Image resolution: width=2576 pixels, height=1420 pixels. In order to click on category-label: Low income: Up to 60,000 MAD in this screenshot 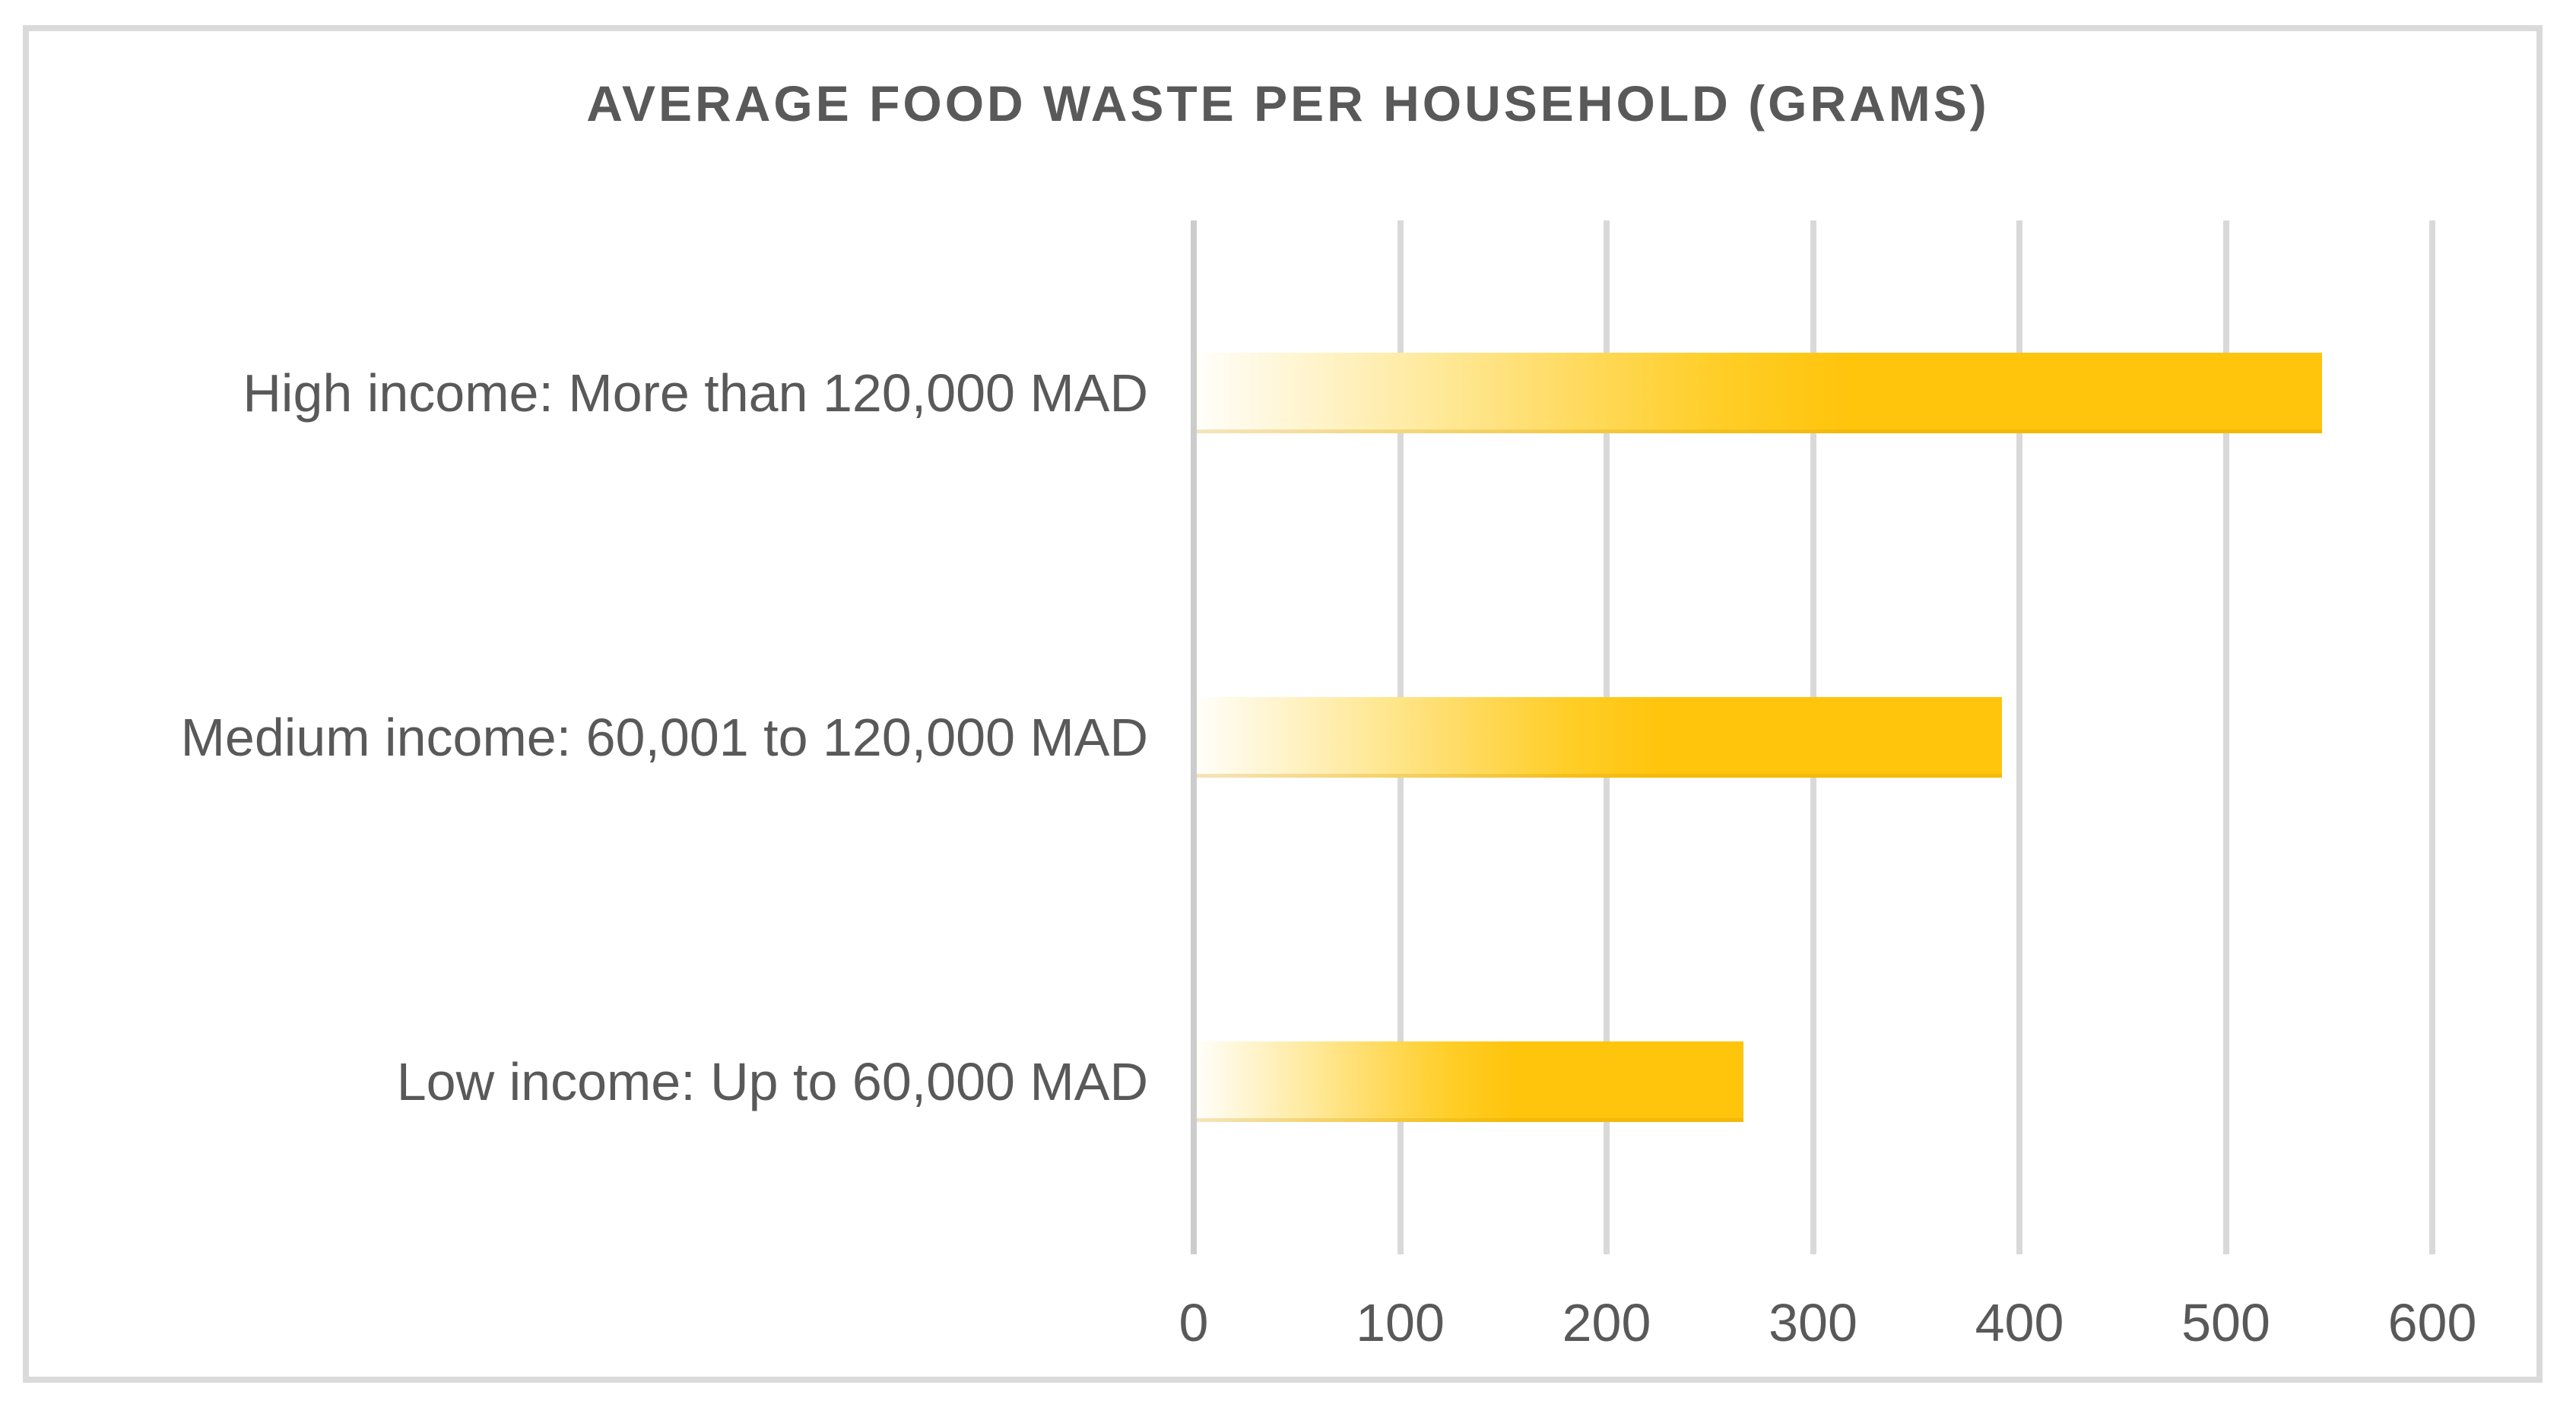, I will do `click(772, 1082)`.